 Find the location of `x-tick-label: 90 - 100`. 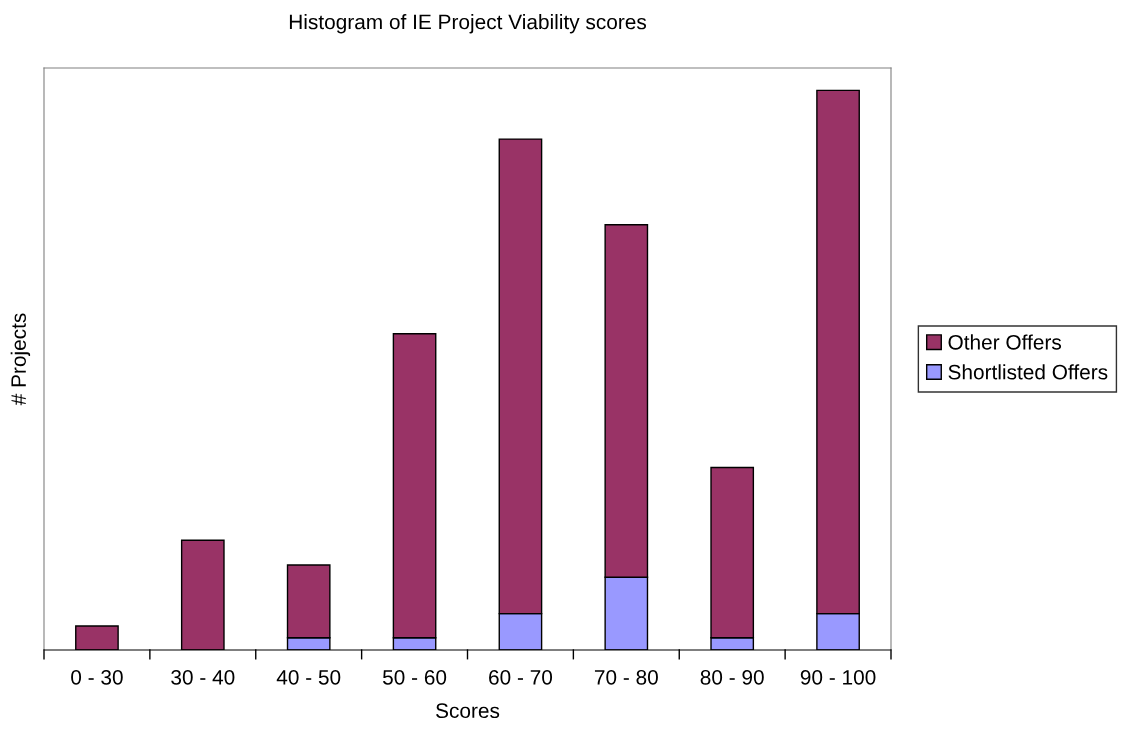

x-tick-label: 90 - 100 is located at coordinates (838, 677).